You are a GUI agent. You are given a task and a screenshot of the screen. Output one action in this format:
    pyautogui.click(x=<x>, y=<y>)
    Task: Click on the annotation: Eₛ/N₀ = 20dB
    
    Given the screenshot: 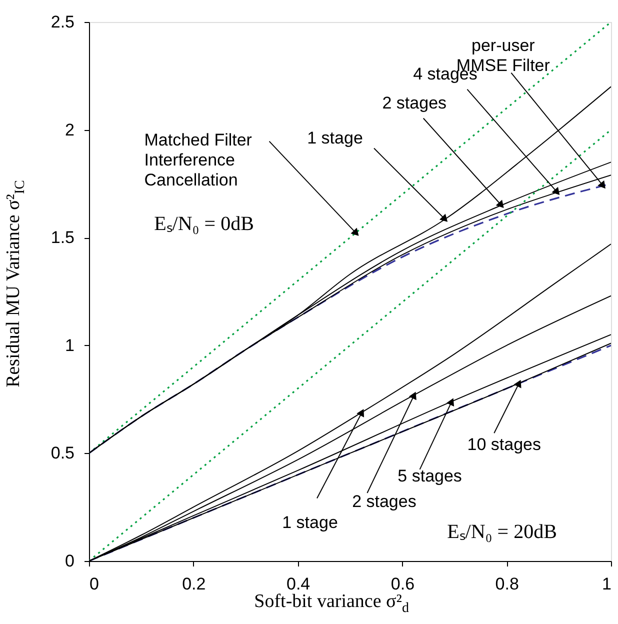 What is the action you would take?
    pyautogui.click(x=502, y=532)
    